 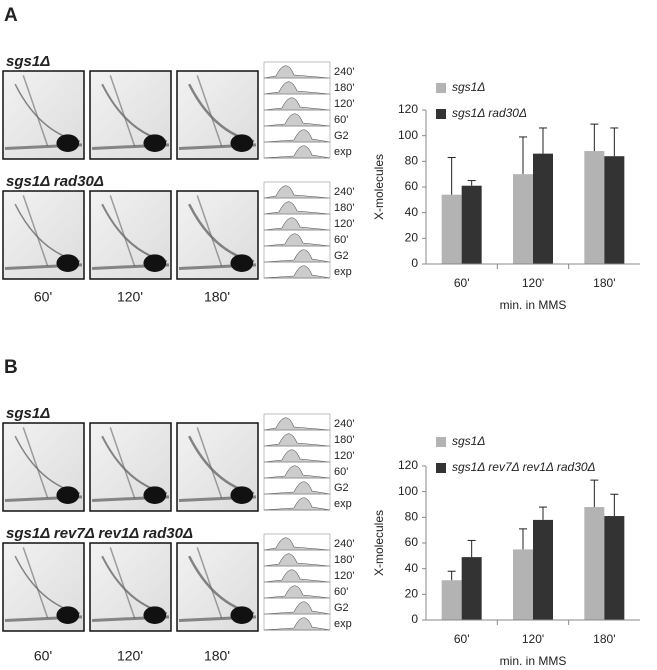 I want to click on x-tick-label: 60', so click(x=462, y=639).